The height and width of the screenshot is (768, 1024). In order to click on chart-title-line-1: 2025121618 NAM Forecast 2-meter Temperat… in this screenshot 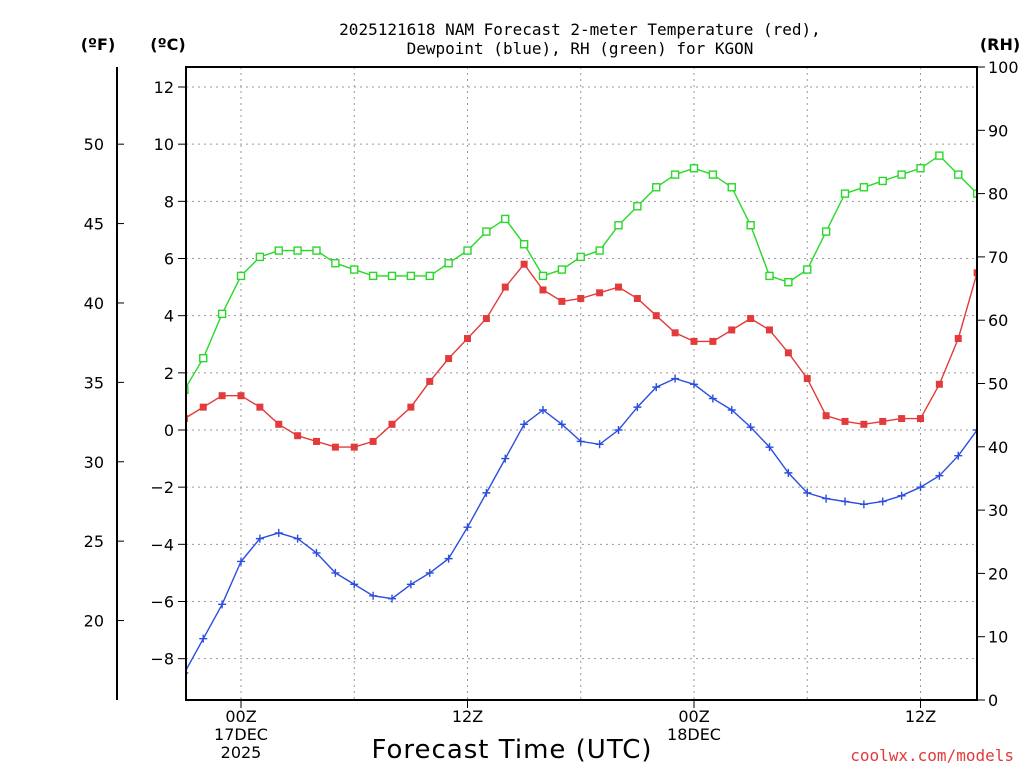, I will do `click(580, 29)`.